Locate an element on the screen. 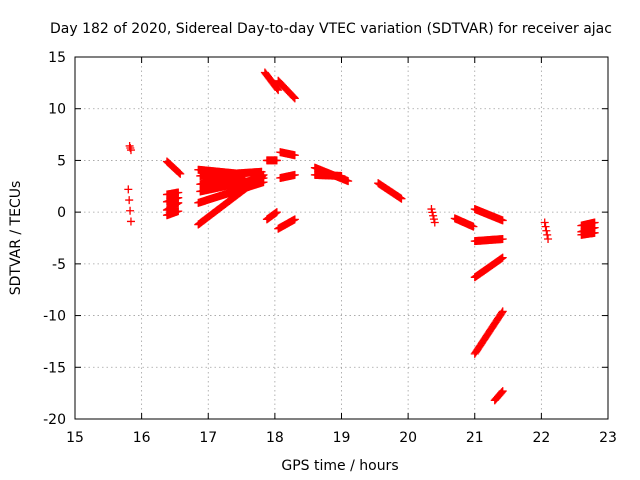 This screenshot has height=480, width=640. y-tick-label: 10 is located at coordinates (57, 110).